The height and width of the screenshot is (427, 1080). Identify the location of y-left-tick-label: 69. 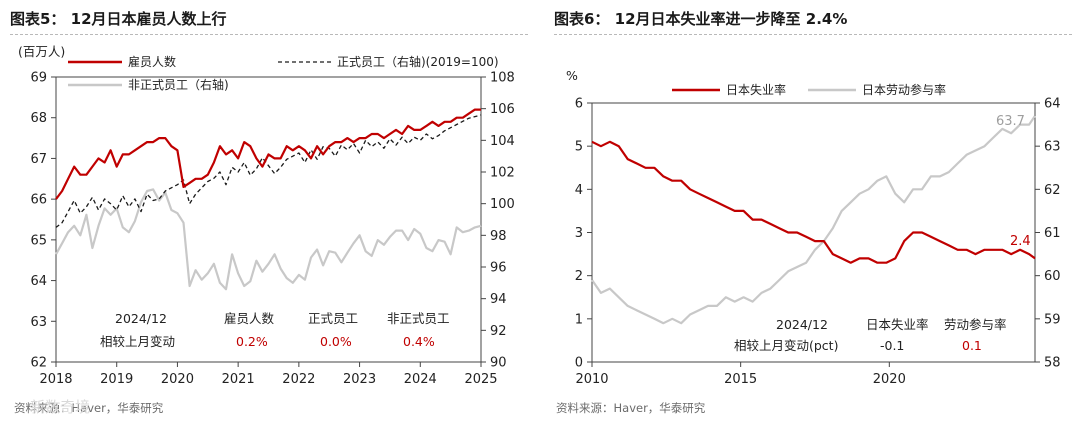
(38, 78).